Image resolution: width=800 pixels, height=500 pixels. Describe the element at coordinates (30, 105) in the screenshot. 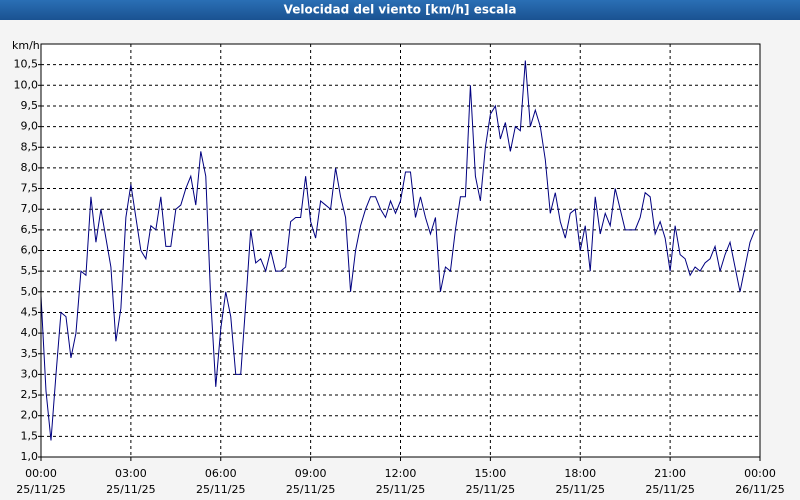

I see `y-tick-label: 9,5` at that location.